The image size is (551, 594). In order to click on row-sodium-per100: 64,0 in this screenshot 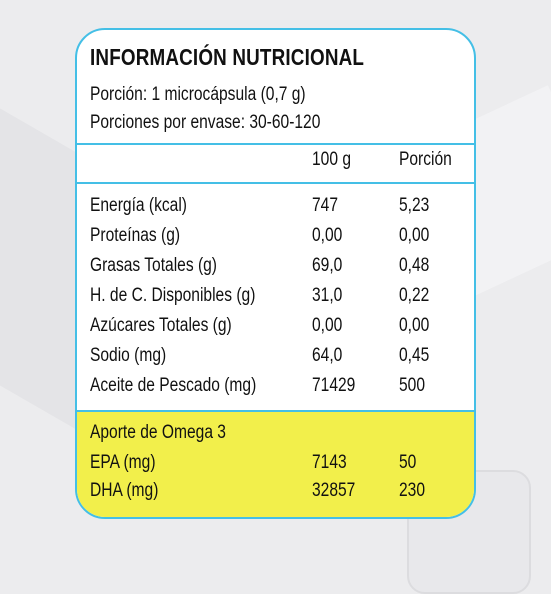, I will do `click(327, 355)`.